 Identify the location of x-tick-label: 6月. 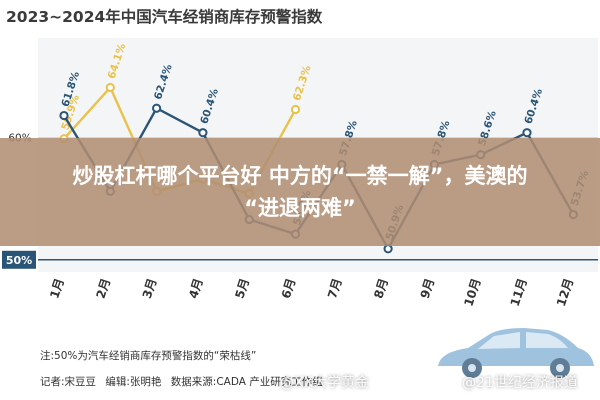
(289, 289).